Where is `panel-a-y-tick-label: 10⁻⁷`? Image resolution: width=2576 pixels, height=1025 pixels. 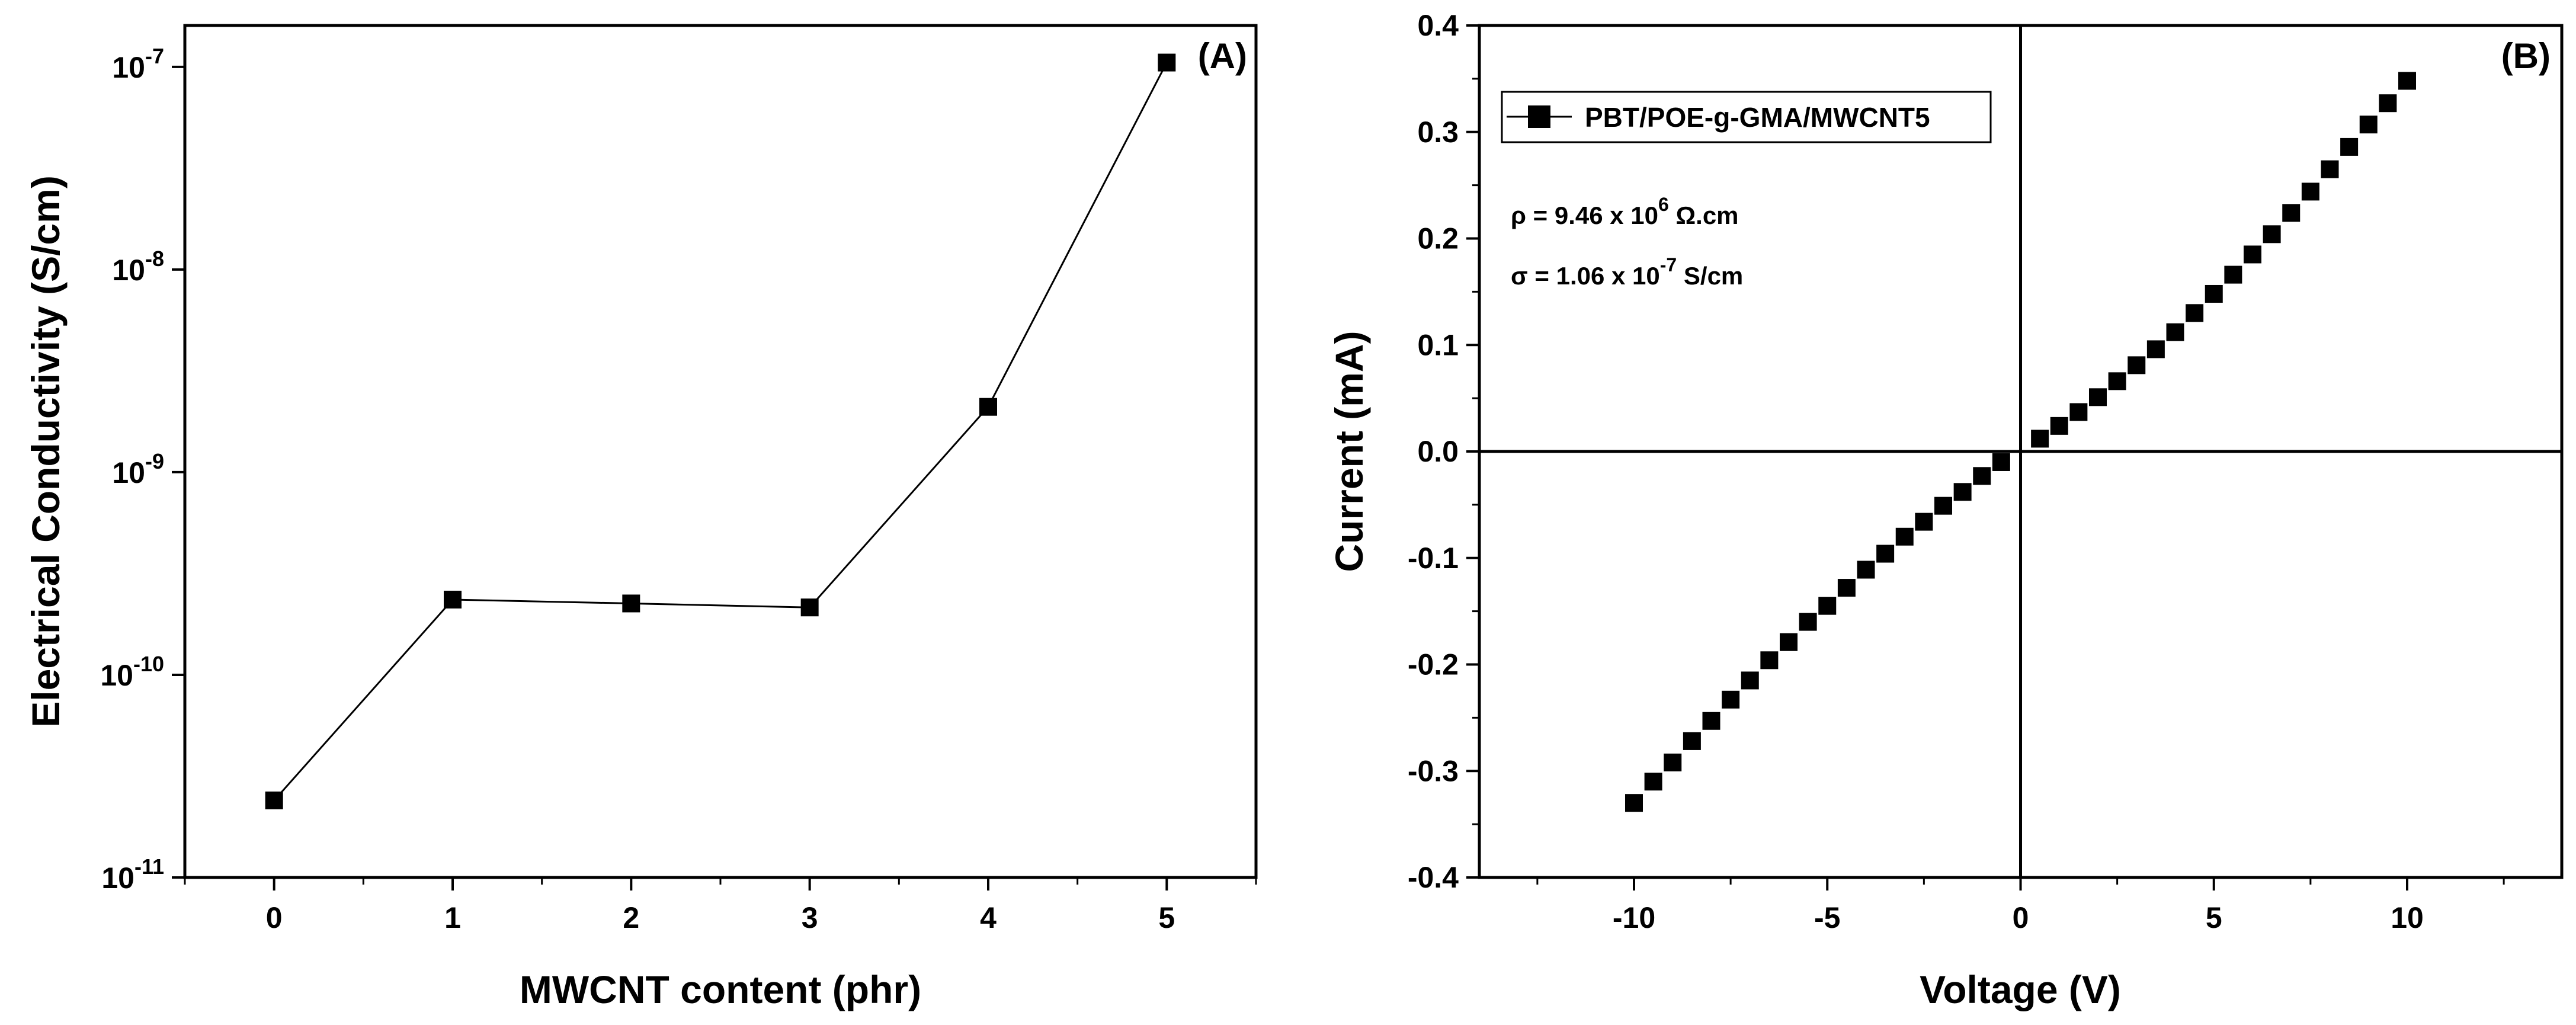 panel-a-y-tick-label: 10⁻⁷ is located at coordinates (138, 64).